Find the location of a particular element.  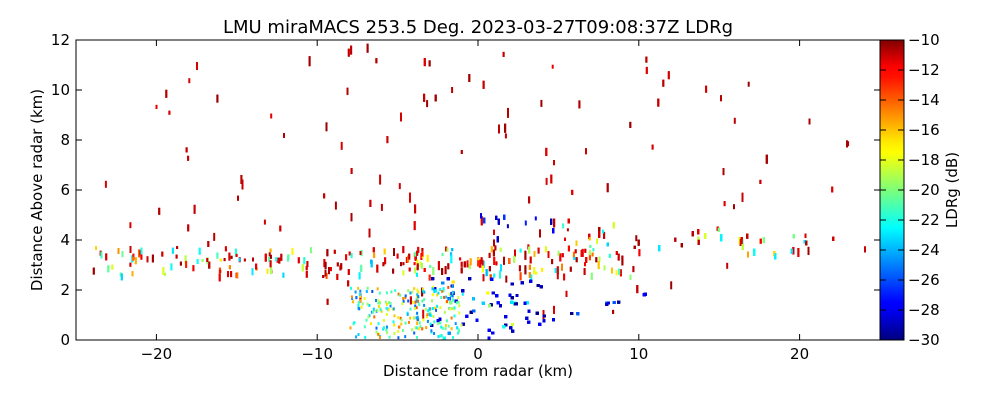

y-tick-label: 8 is located at coordinates (65, 140).